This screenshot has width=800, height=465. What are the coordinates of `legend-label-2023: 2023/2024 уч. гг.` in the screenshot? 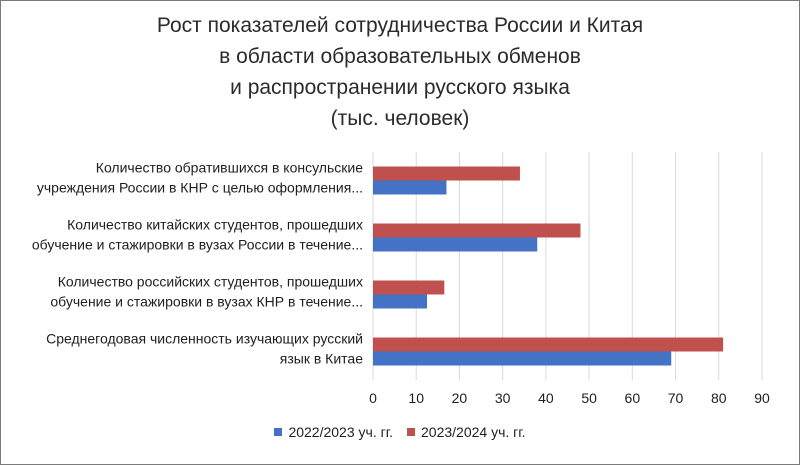 It's located at (473, 432).